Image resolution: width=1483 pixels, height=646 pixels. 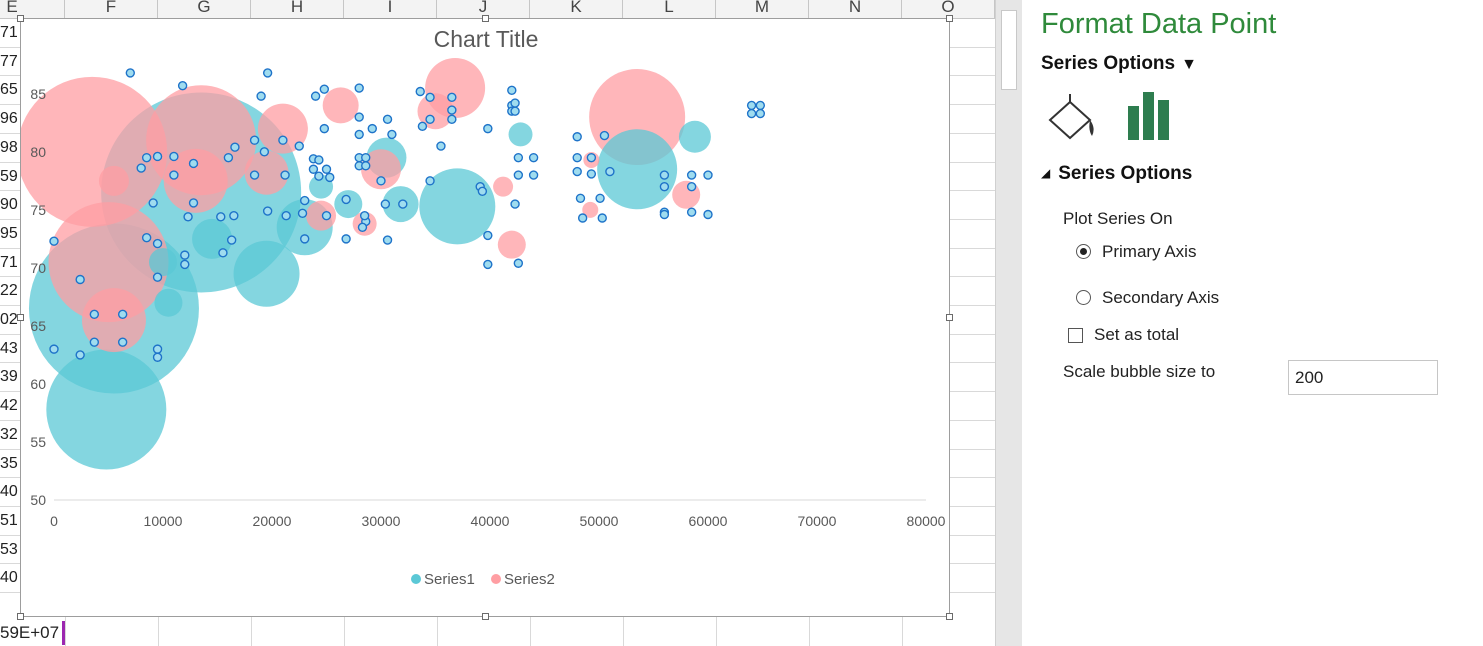 I want to click on series-options-chart-icon, so click(x=1149, y=116).